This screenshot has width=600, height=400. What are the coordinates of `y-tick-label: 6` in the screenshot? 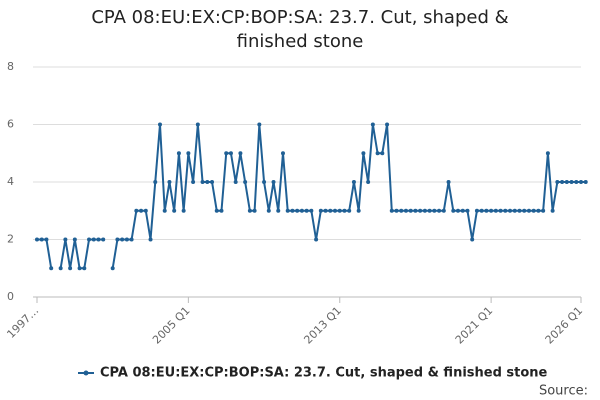 It's located at (10, 124).